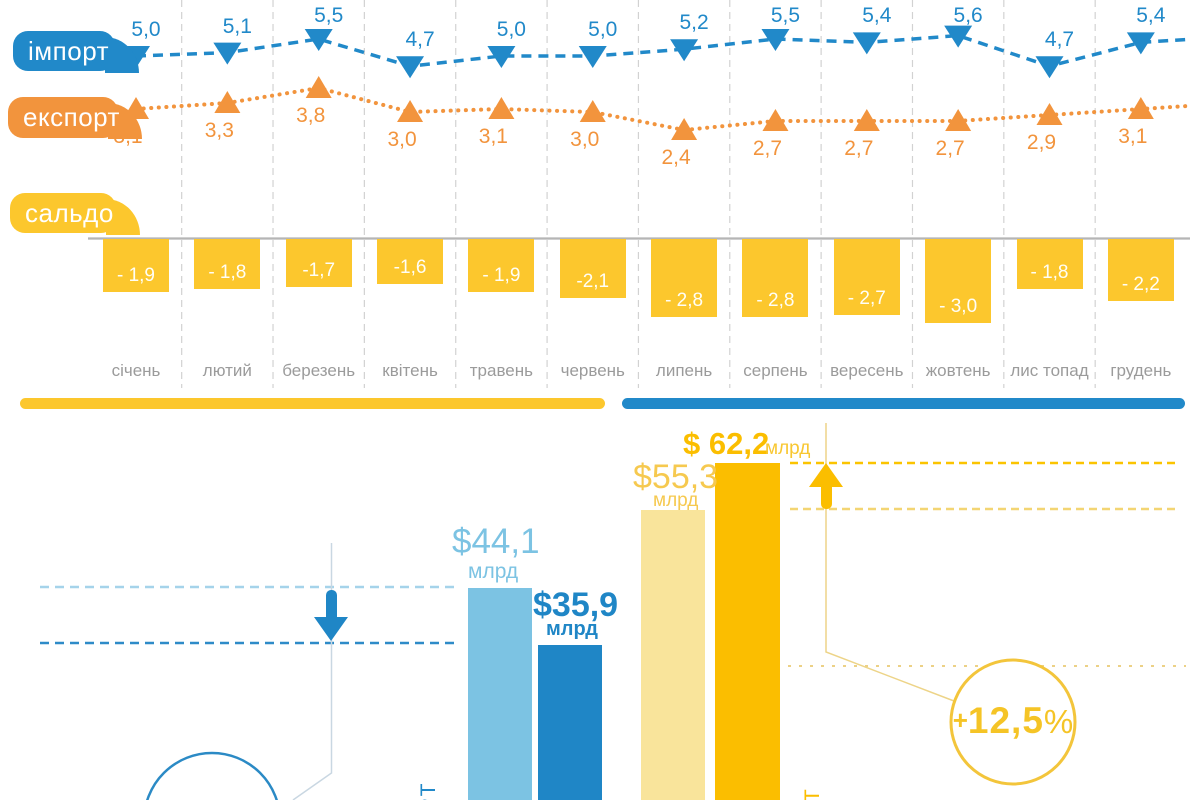 The image size is (1200, 800). Describe the element at coordinates (958, 306) in the screenshot. I see `saldo-value-label: - 3,0` at that location.